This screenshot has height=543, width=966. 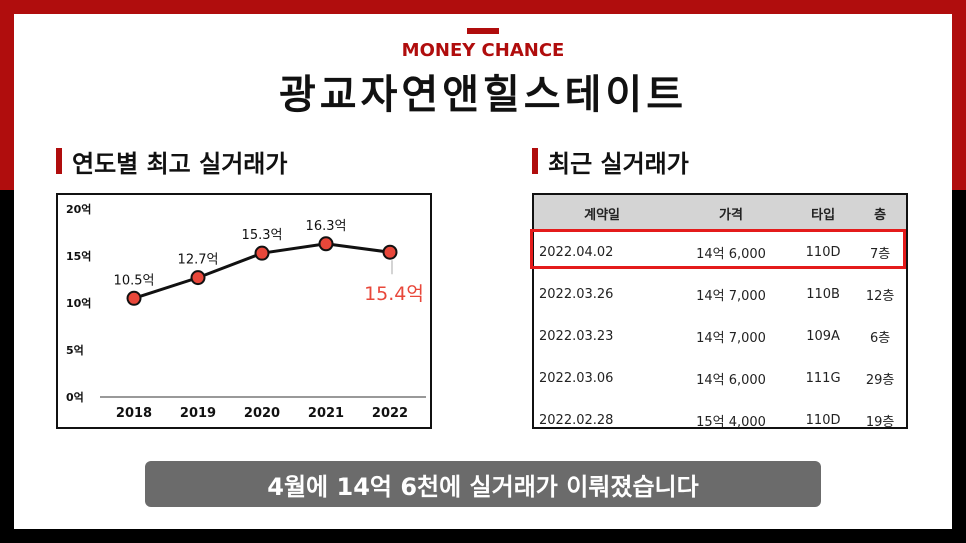 I want to click on table-header-row: 계약일 가격 타입 층, so click(x=720, y=213).